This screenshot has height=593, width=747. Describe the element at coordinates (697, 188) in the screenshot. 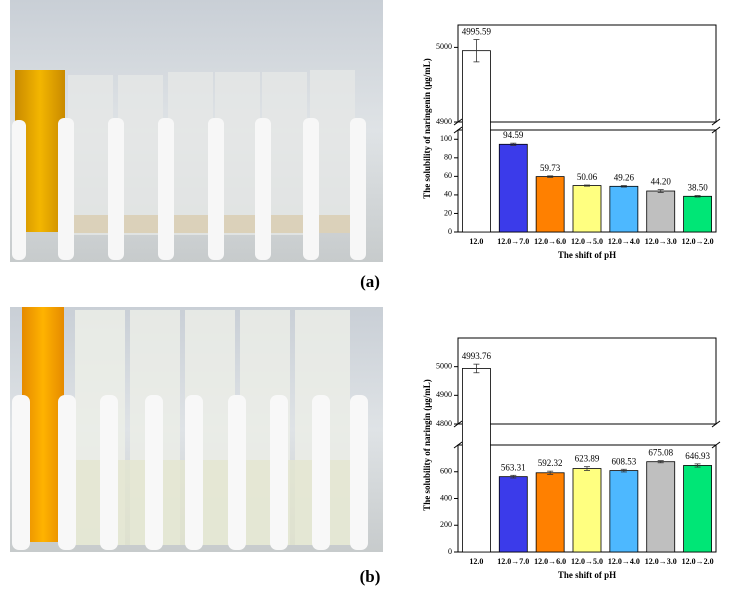

I see `value-label: 38.50` at that location.